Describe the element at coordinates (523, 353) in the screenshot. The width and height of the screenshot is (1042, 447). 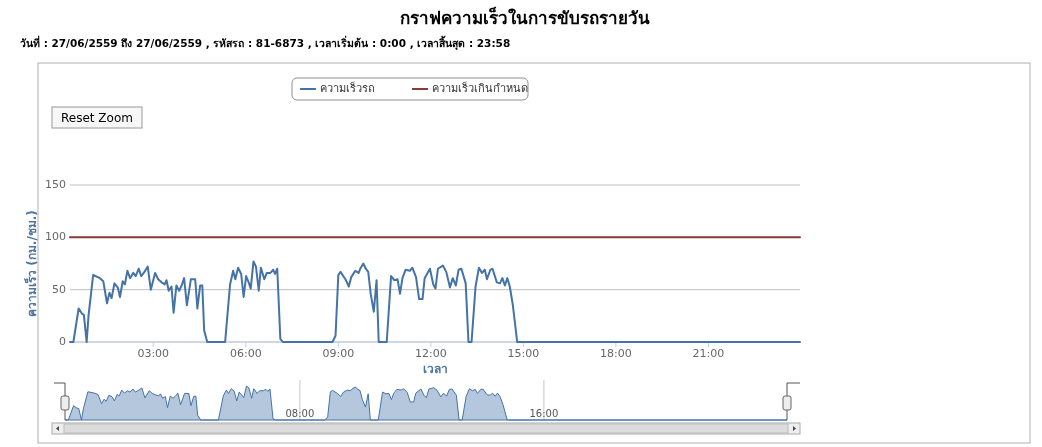
I see `x-tick-label: 15:00` at that location.